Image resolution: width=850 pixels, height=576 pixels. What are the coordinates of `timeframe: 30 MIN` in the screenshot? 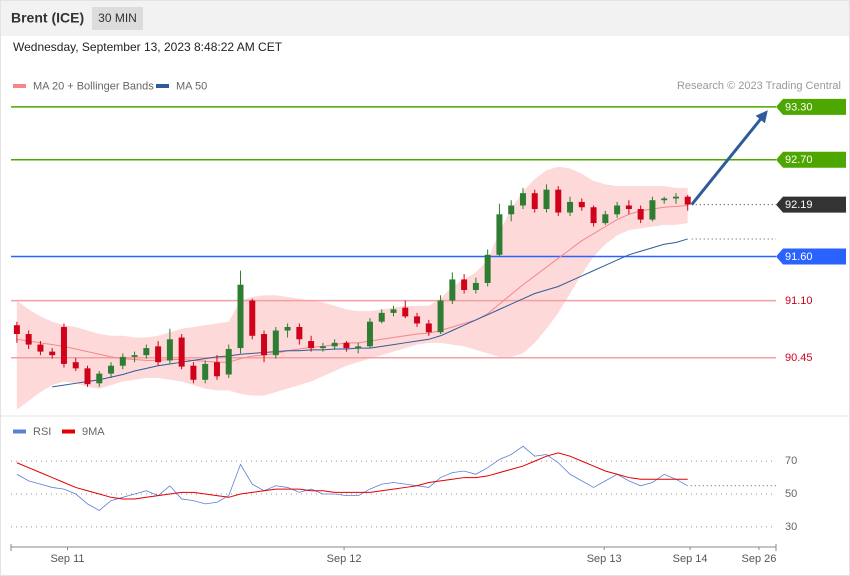 It's located at (117, 18).